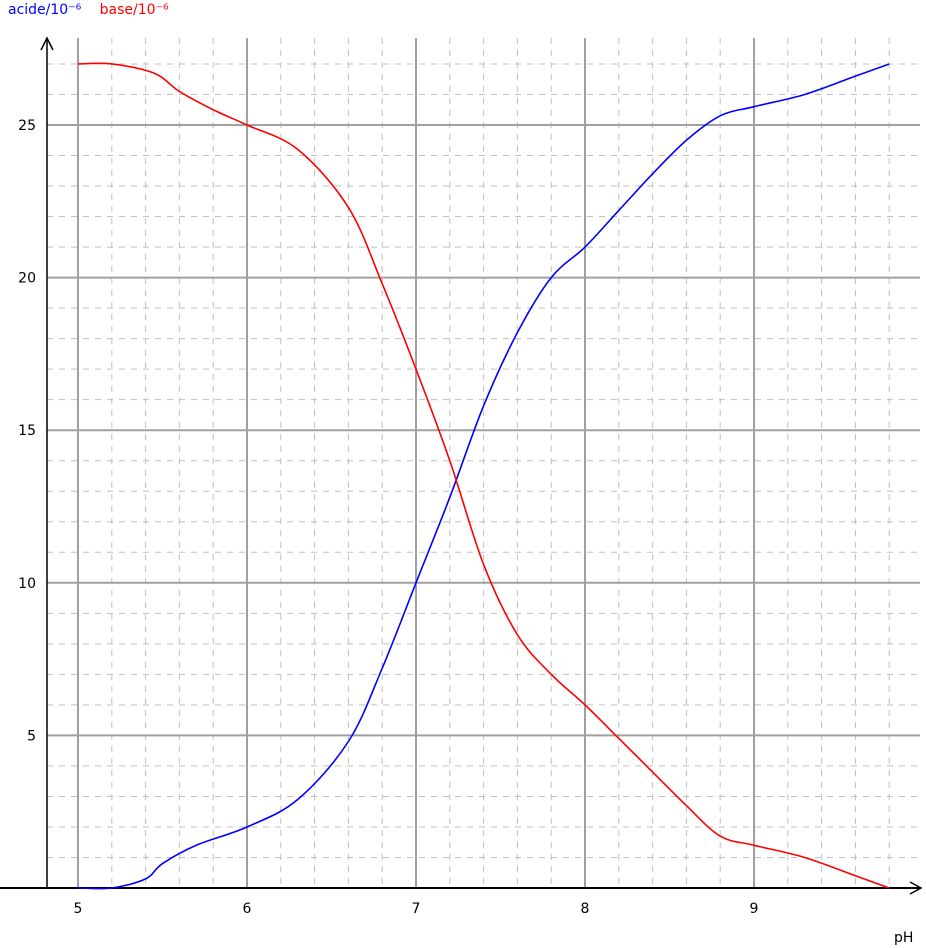 The image size is (926, 948). What do you see at coordinates (27, 584) in the screenshot?
I see `y-tick-label: 10` at bounding box center [27, 584].